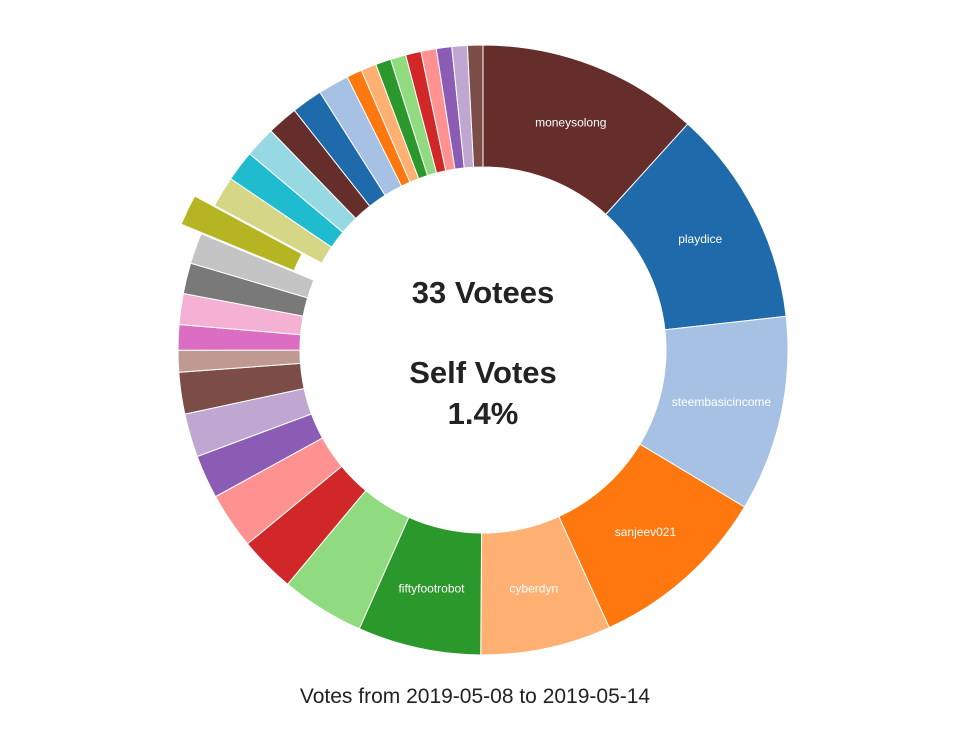 The width and height of the screenshot is (970, 730). I want to click on self-votes-value: 1.4%, so click(483, 413).